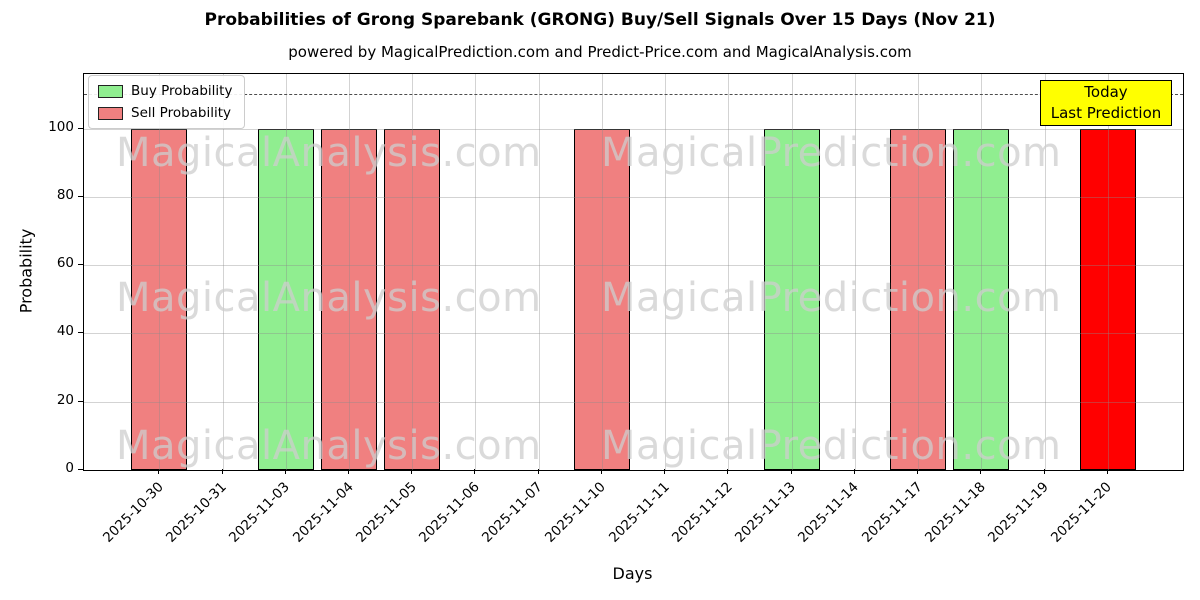 This screenshot has width=1200, height=600. What do you see at coordinates (65, 194) in the screenshot?
I see `y-tick-label: 80` at bounding box center [65, 194].